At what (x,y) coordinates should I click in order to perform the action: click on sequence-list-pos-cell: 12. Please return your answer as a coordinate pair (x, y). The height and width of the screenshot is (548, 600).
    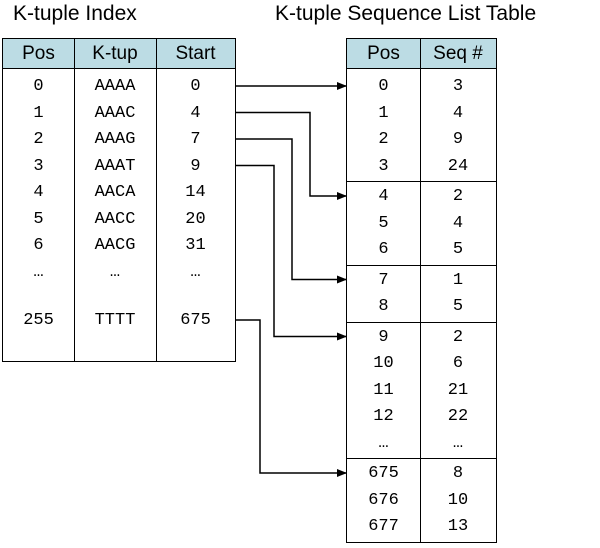
    Looking at the image, I should click on (383, 416).